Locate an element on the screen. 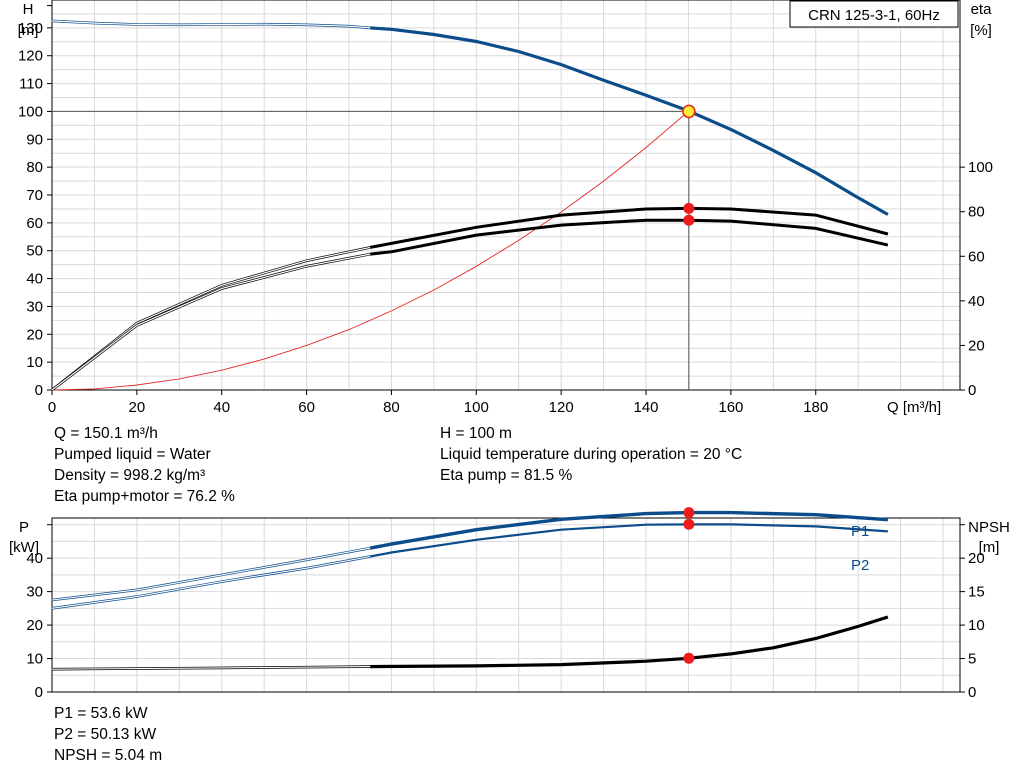 The image size is (1024, 781). power-tick-label: 30 is located at coordinates (34, 592).